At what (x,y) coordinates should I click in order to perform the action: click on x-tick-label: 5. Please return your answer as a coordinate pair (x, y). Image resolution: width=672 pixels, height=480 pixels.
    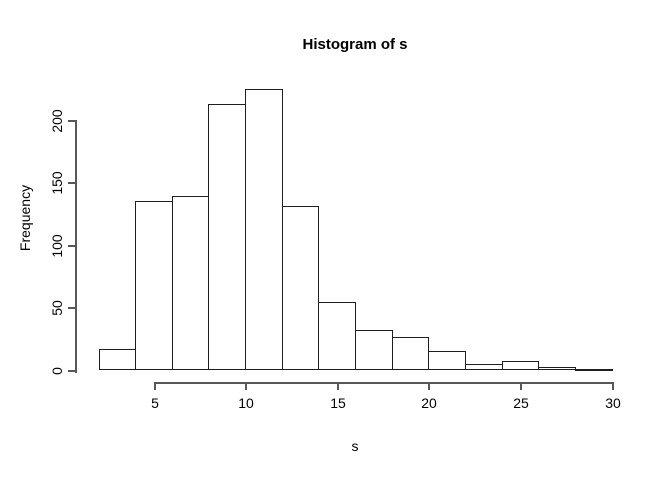
    Looking at the image, I should click on (155, 403).